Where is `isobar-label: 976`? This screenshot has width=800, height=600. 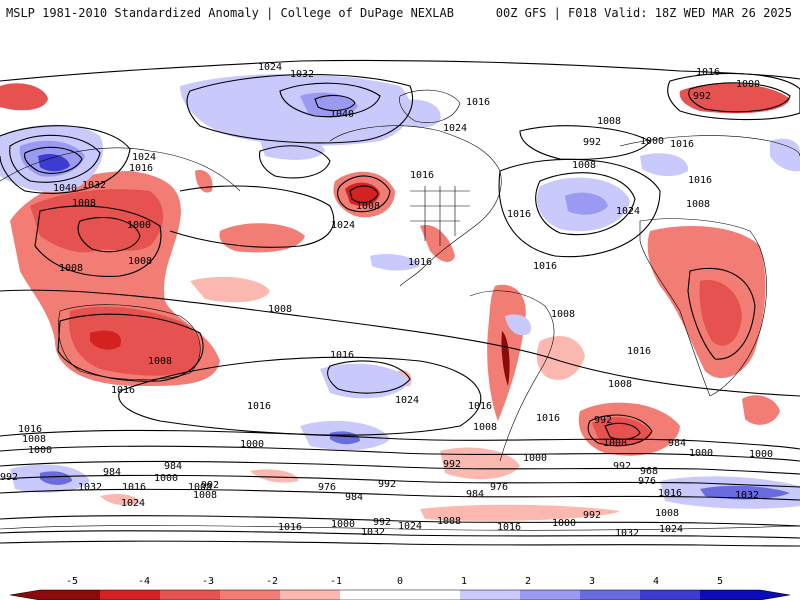
isobar-label: 976 is located at coordinates (647, 481).